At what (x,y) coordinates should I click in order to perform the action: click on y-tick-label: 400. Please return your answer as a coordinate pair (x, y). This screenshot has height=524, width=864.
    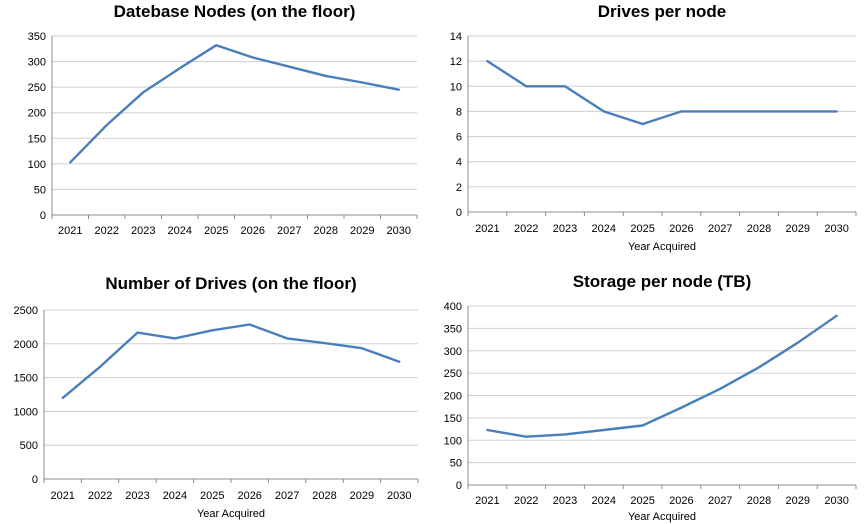
    Looking at the image, I should click on (453, 307).